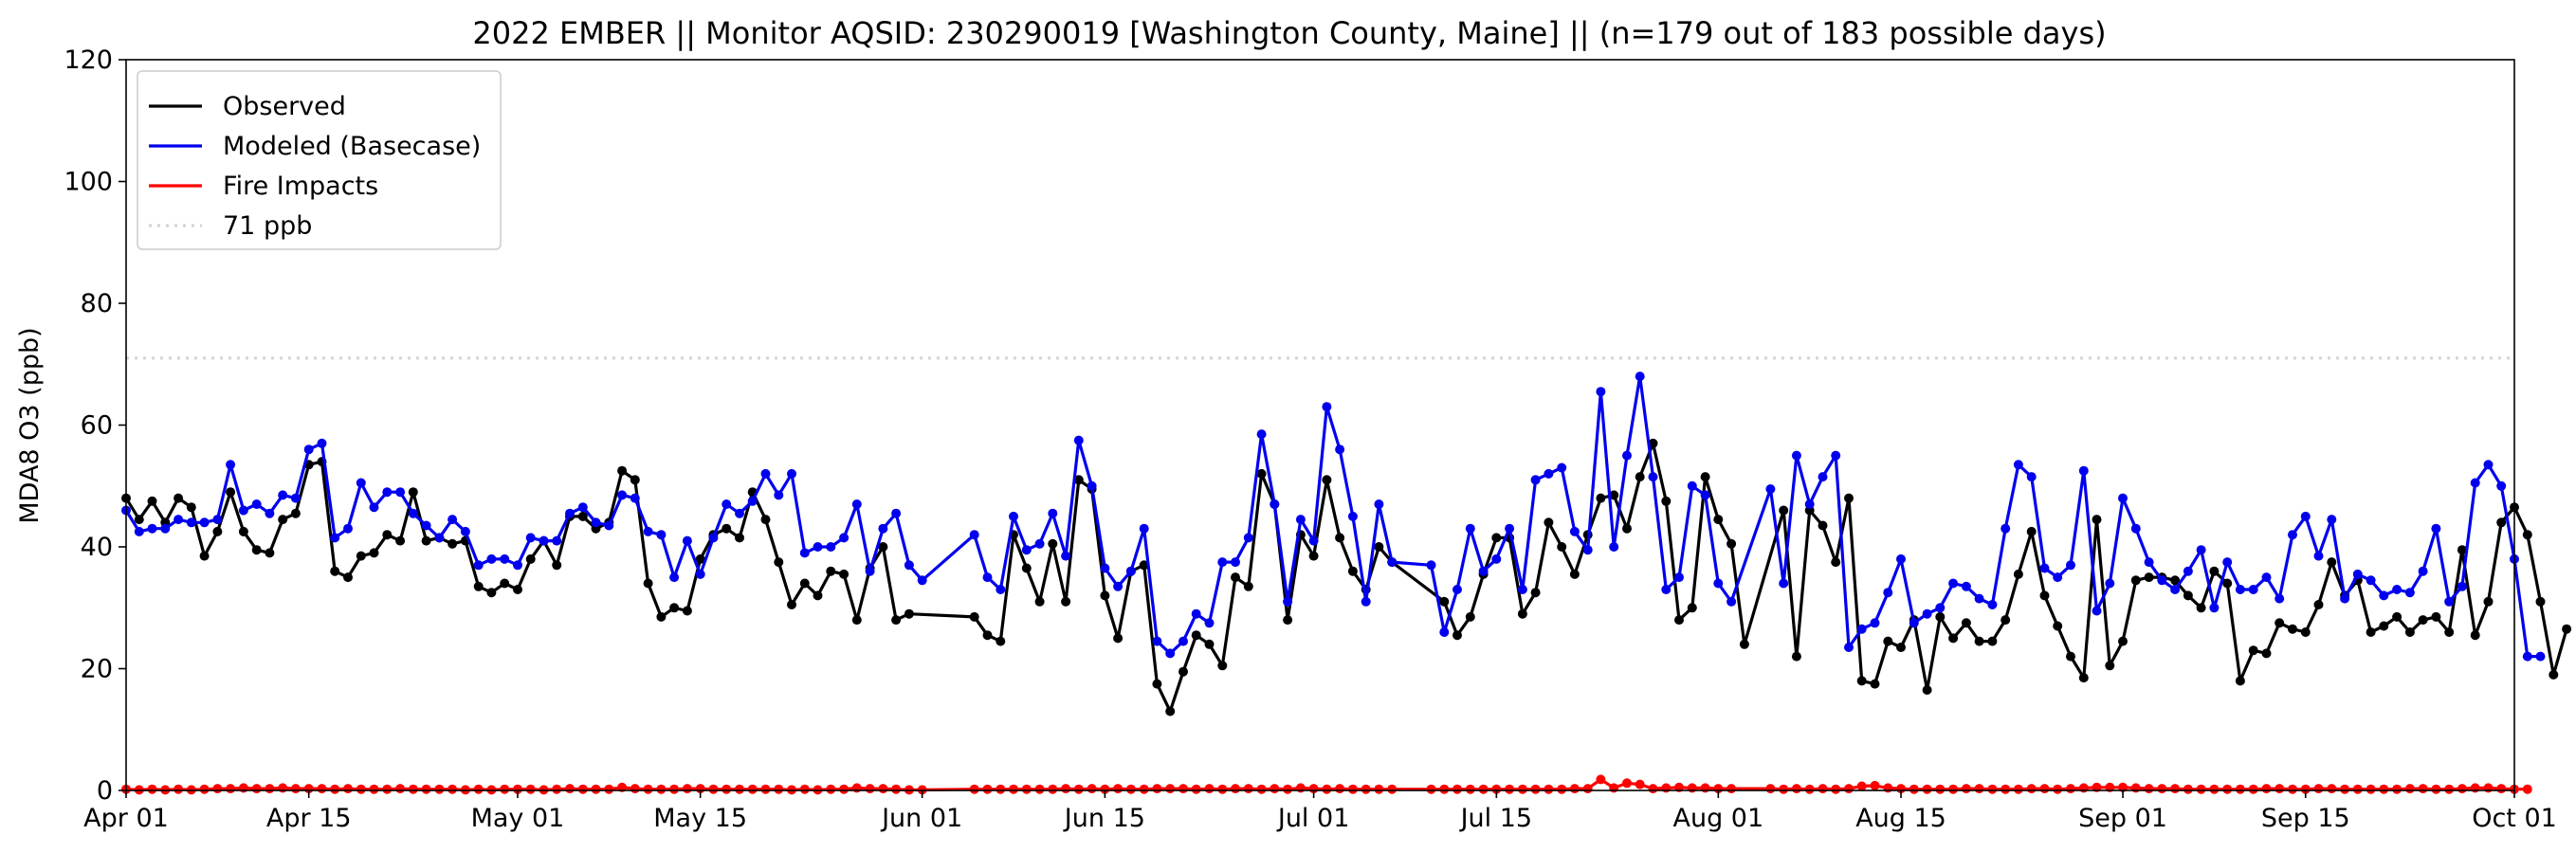 Image resolution: width=2576 pixels, height=853 pixels. I want to click on y-tick-label: 60, so click(97, 426).